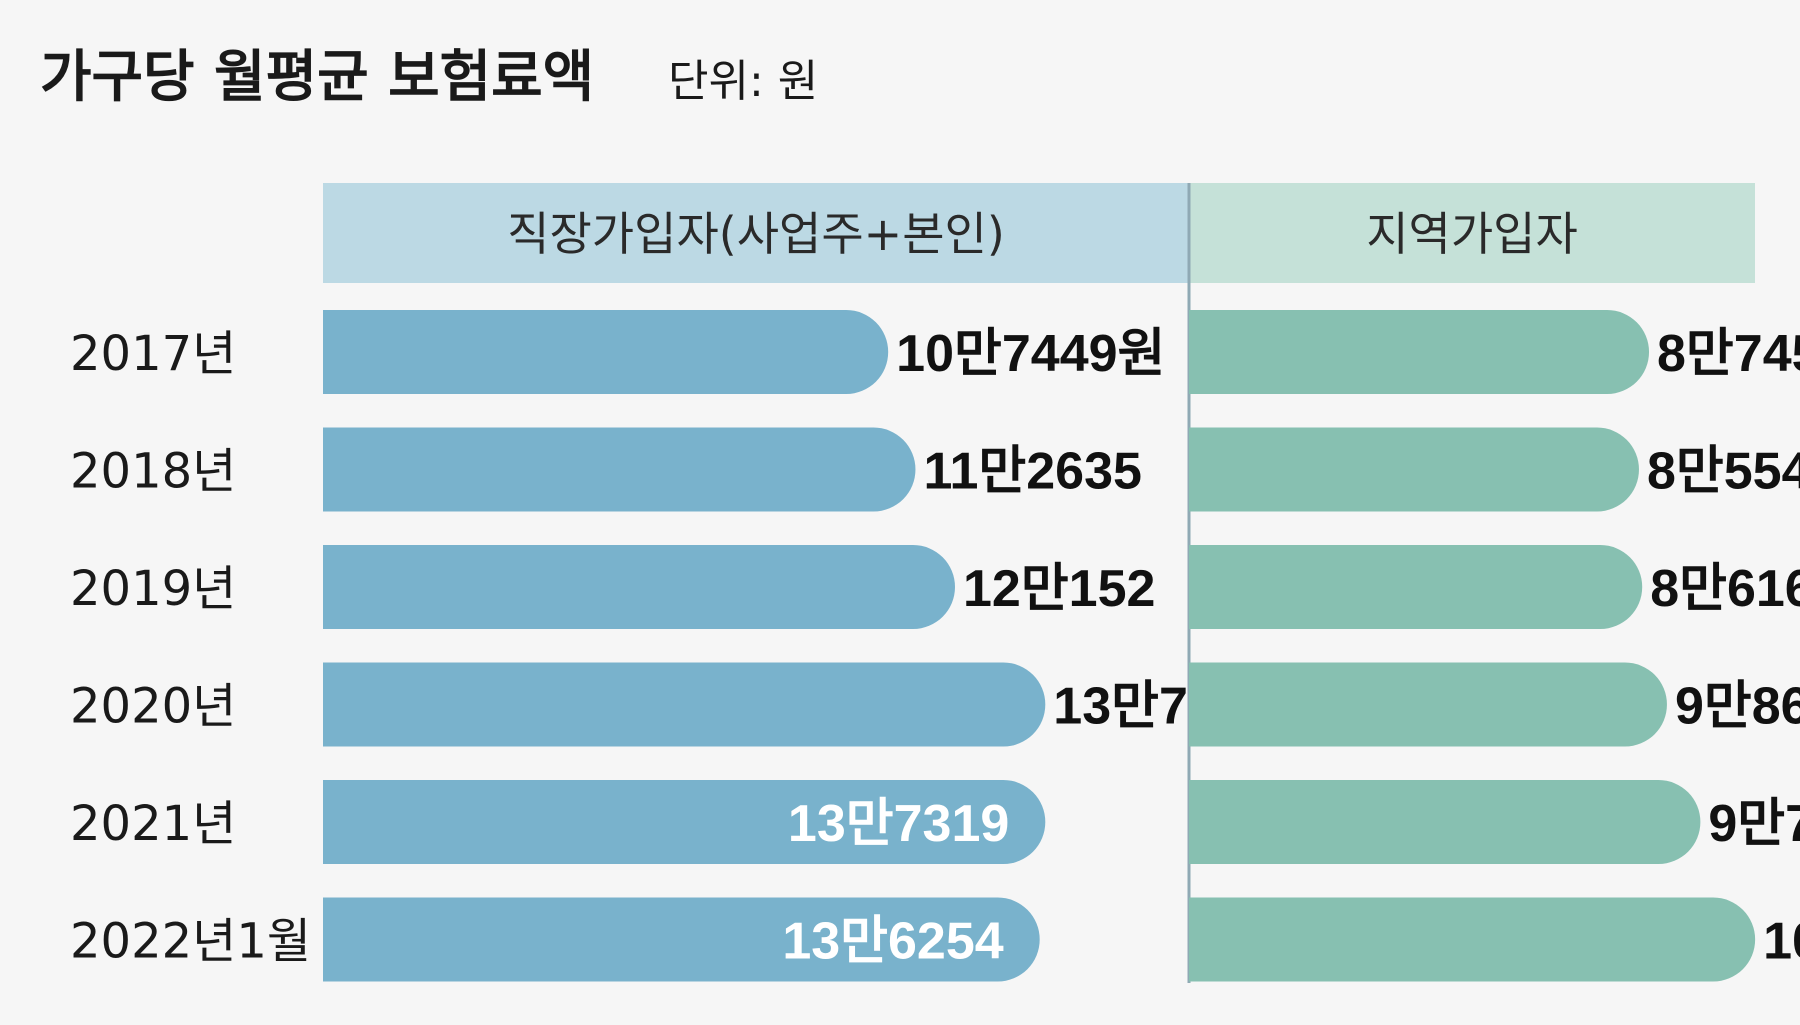 The image size is (1800, 1025). Describe the element at coordinates (317, 77) in the screenshot. I see `chart-title: 가구당 월평균 보험료액` at that location.